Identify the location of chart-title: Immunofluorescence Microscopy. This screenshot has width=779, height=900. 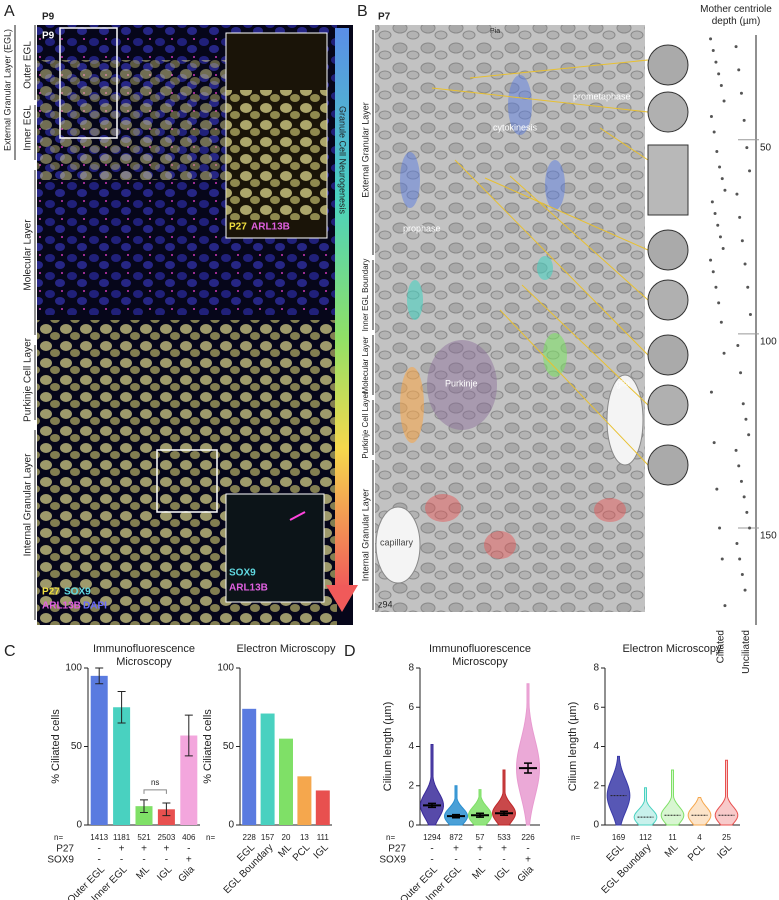
(144, 655).